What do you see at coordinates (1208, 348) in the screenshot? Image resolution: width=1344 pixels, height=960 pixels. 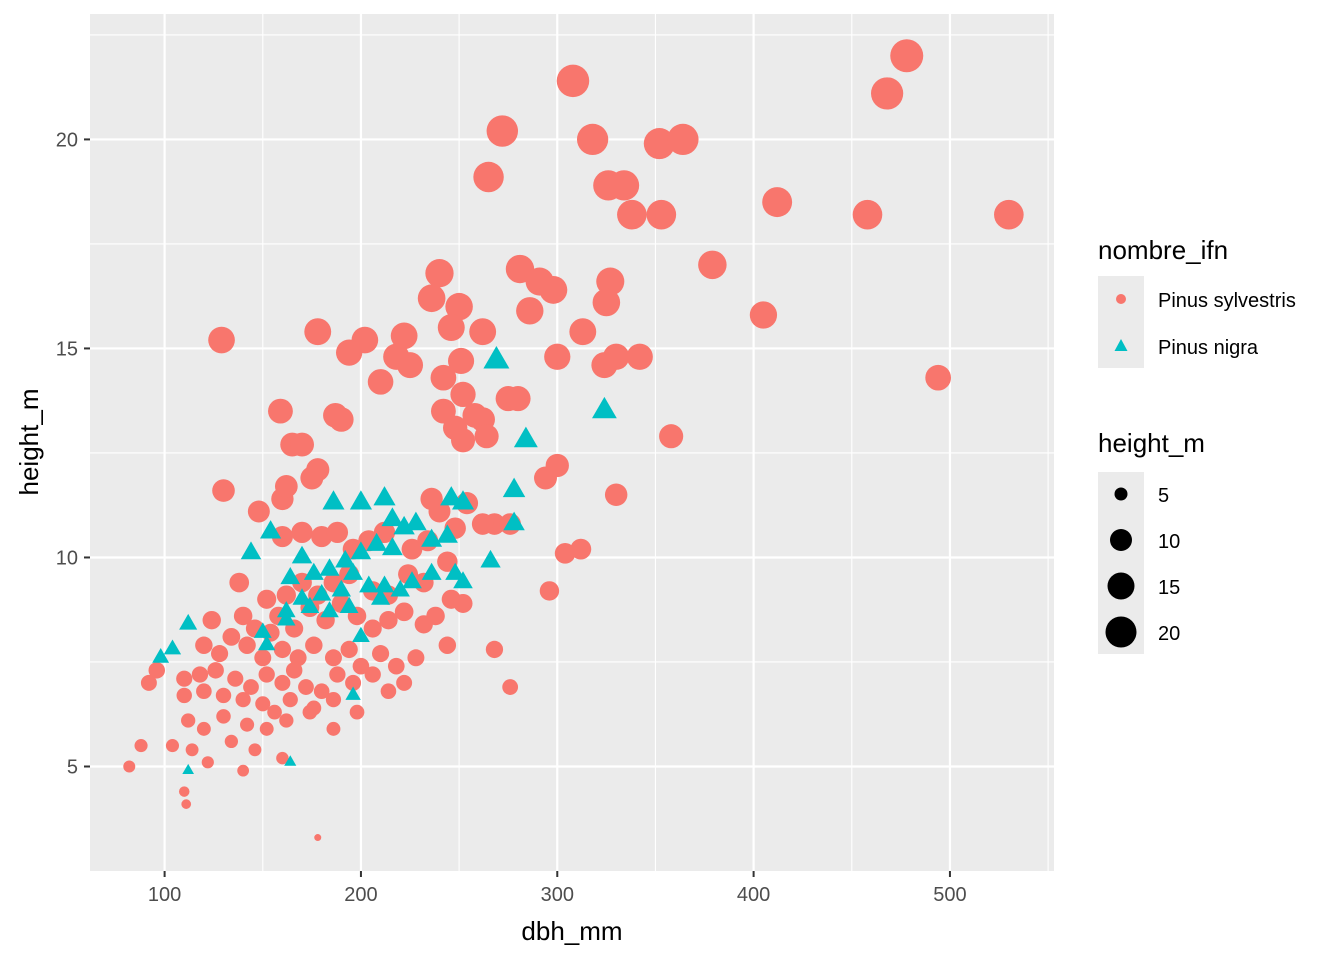 I see `legend-label-pinus-nigra: Pinus nigra` at bounding box center [1208, 348].